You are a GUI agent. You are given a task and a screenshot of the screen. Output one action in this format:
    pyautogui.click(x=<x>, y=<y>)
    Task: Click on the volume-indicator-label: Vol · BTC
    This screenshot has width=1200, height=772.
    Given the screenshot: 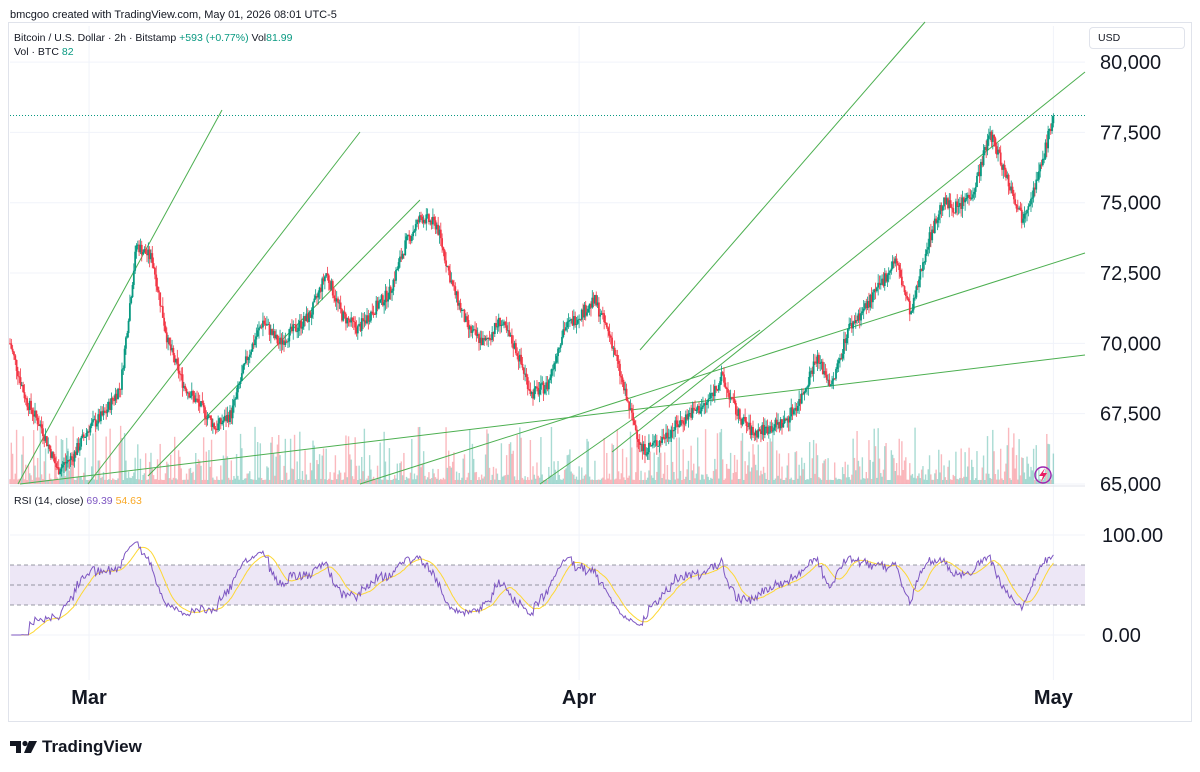 What is the action you would take?
    pyautogui.click(x=36, y=52)
    